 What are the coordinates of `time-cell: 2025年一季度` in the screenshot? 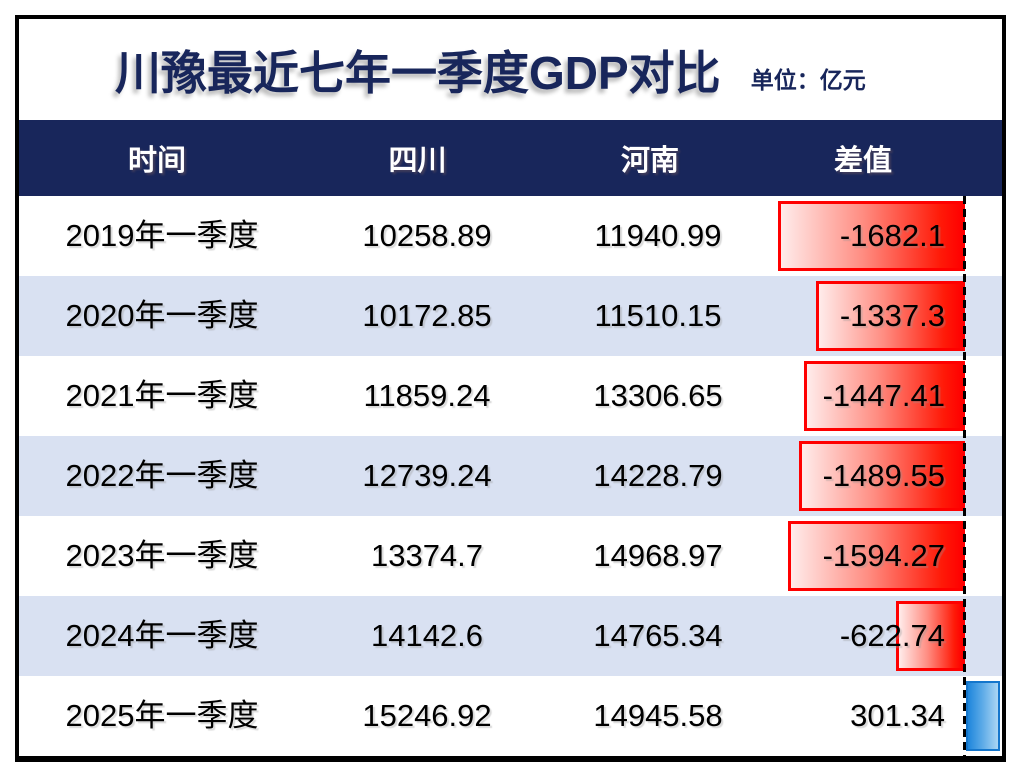 It's located at (162, 715).